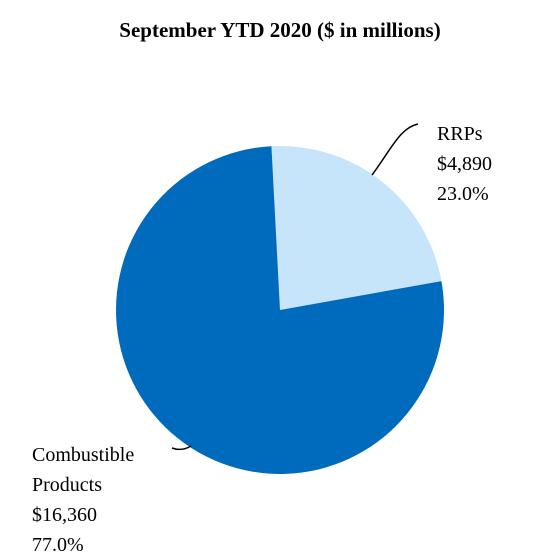 The image size is (560, 560). What do you see at coordinates (280, 30) in the screenshot?
I see `chart-title: September YTD 2020 ($ in millions)` at bounding box center [280, 30].